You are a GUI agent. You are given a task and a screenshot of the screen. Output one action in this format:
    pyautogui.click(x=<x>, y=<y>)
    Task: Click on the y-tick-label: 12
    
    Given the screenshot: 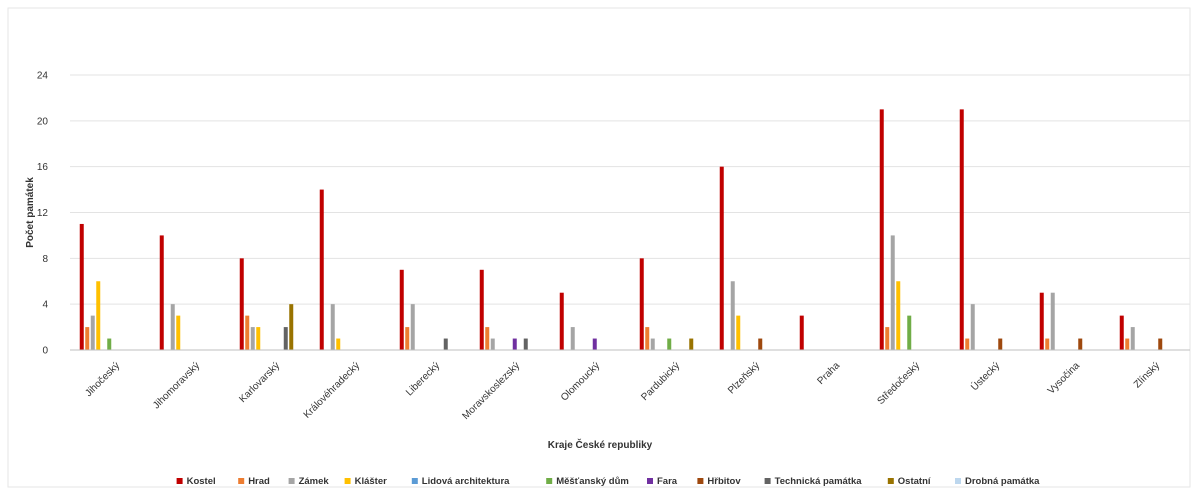 What is the action you would take?
    pyautogui.click(x=43, y=213)
    